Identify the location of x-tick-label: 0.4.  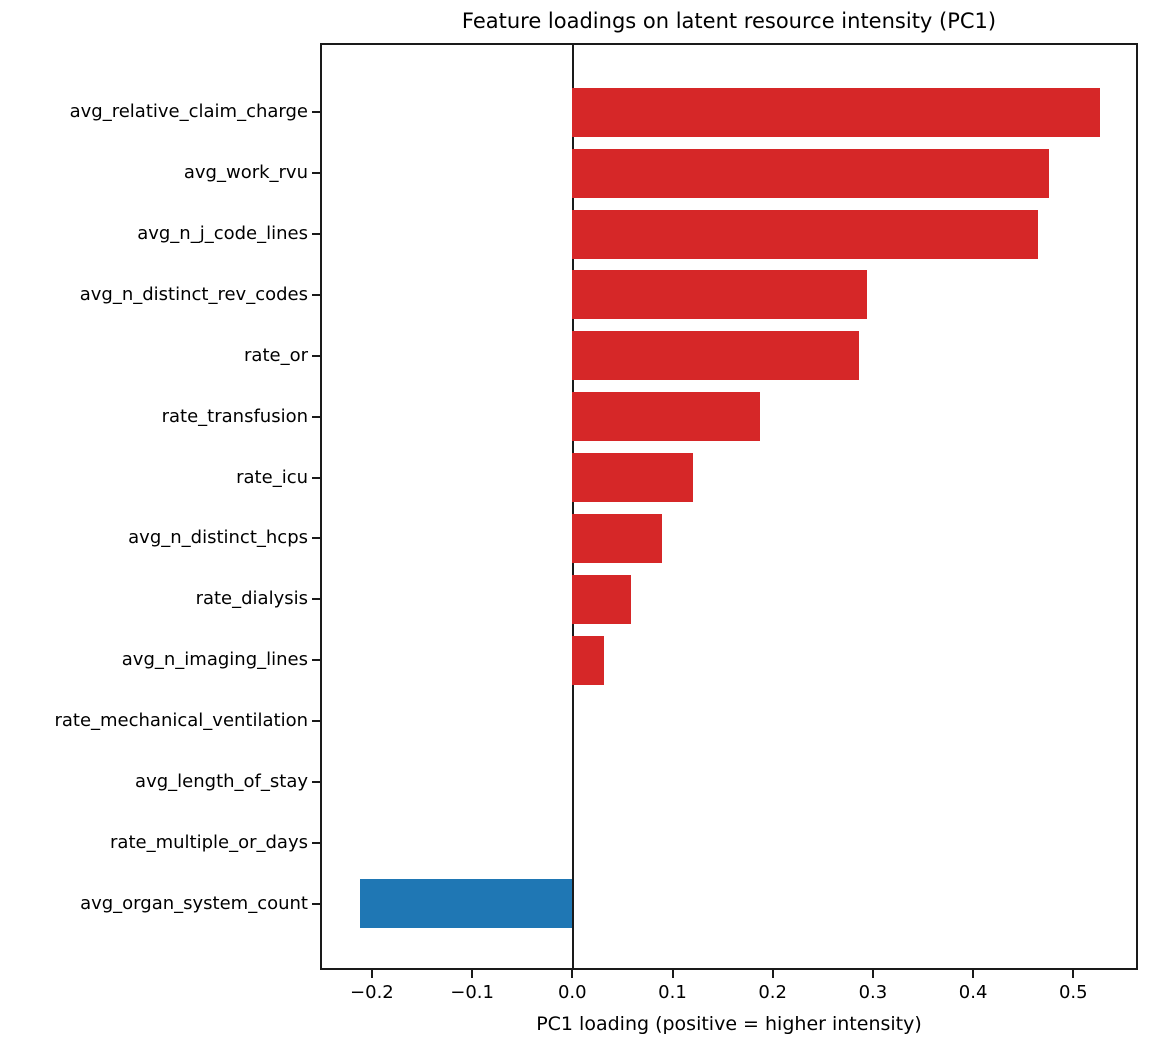
(973, 992).